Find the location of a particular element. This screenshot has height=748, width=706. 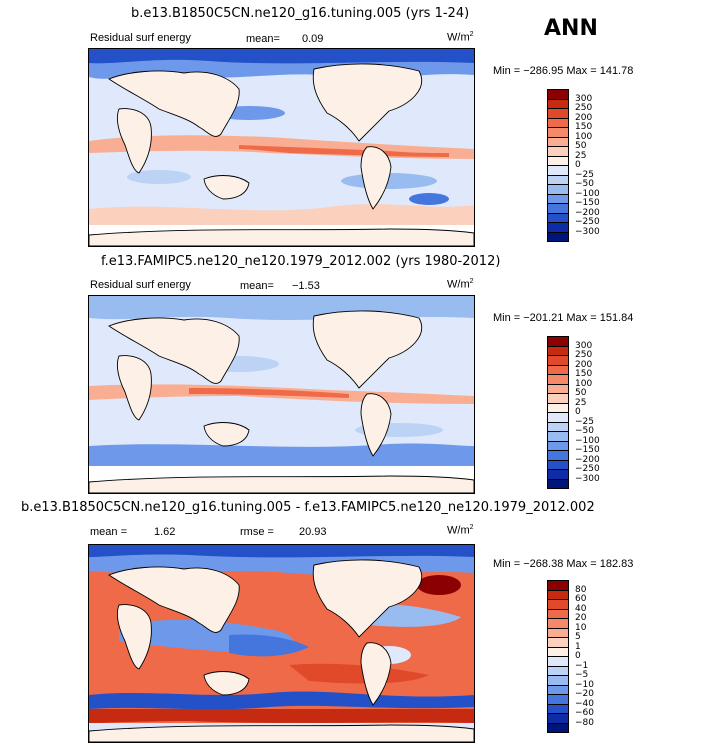

panel3-colorbar-label: −1 is located at coordinates (582, 665).